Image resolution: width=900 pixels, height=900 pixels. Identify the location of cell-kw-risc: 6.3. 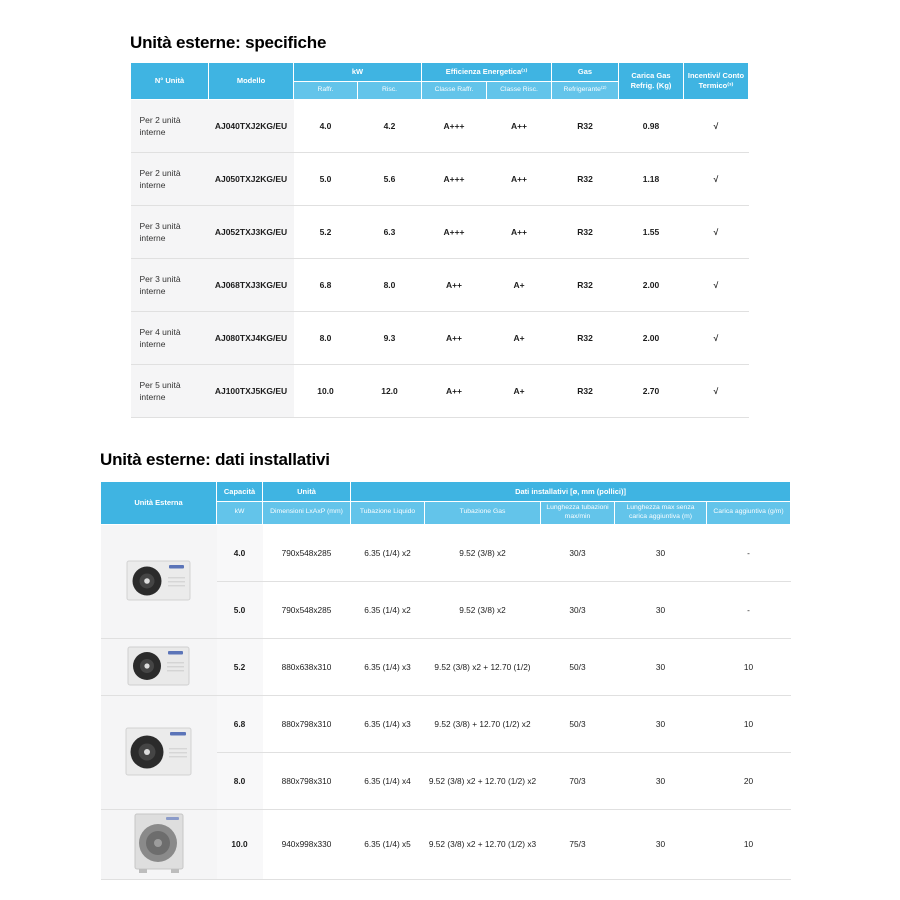
(389, 232).